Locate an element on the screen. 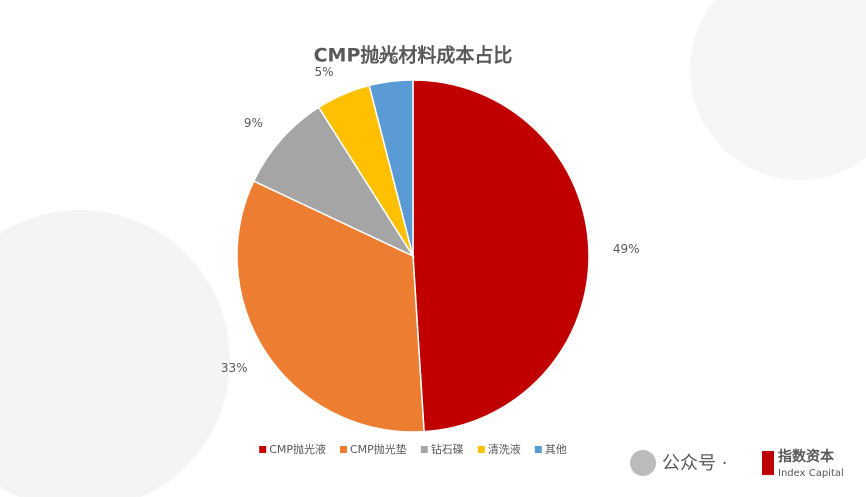 The height and width of the screenshot is (497, 866). chart-title: CMP抛光材料成本占比 is located at coordinates (413, 55).